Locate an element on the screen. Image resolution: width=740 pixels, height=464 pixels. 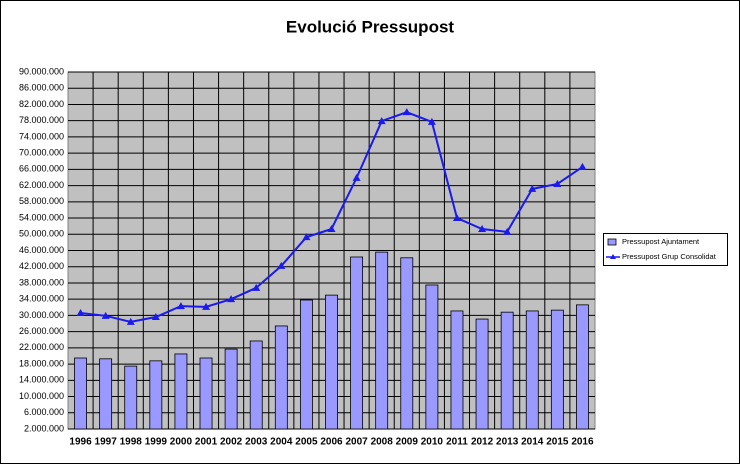
y-tick-label: 46.000.000 is located at coordinates (41, 250).